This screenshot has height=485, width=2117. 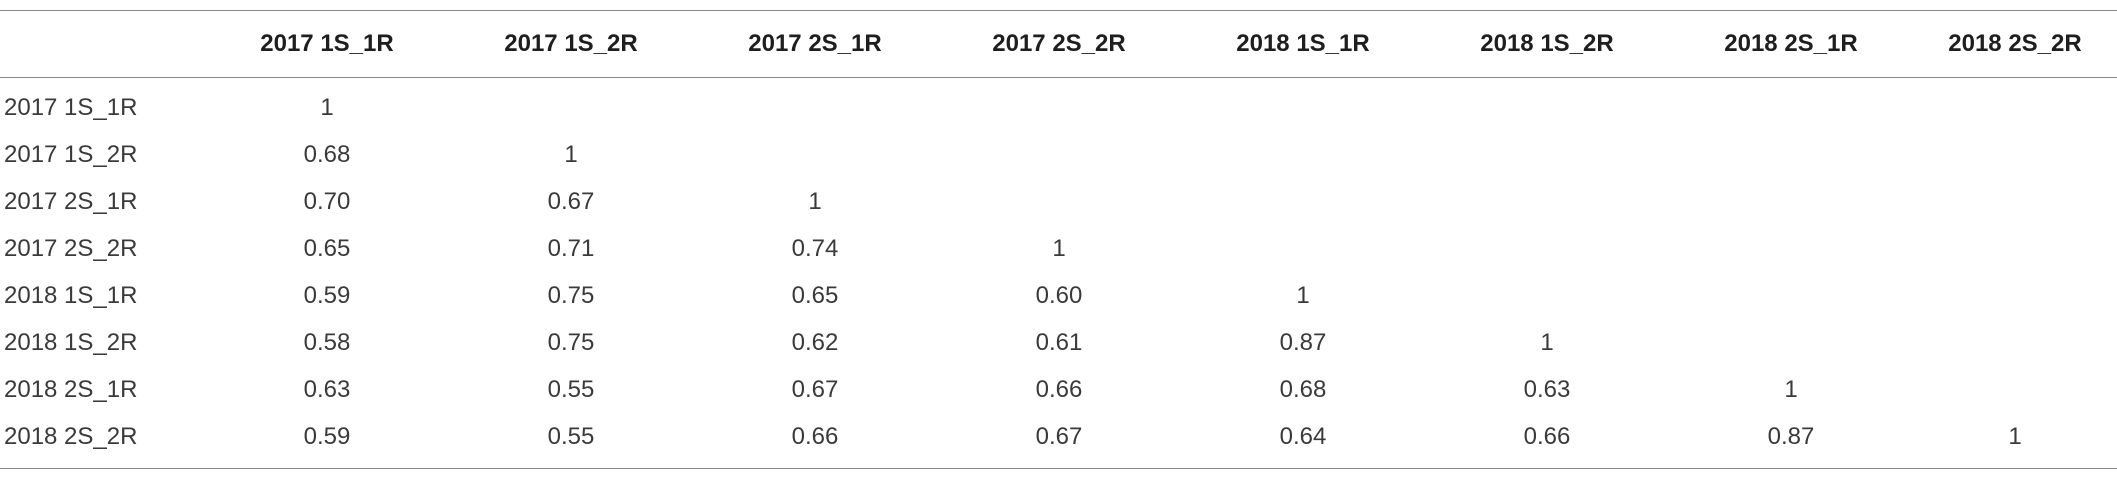 I want to click on table-row: 2017 1S_1R 1, so click(x=1058, y=105).